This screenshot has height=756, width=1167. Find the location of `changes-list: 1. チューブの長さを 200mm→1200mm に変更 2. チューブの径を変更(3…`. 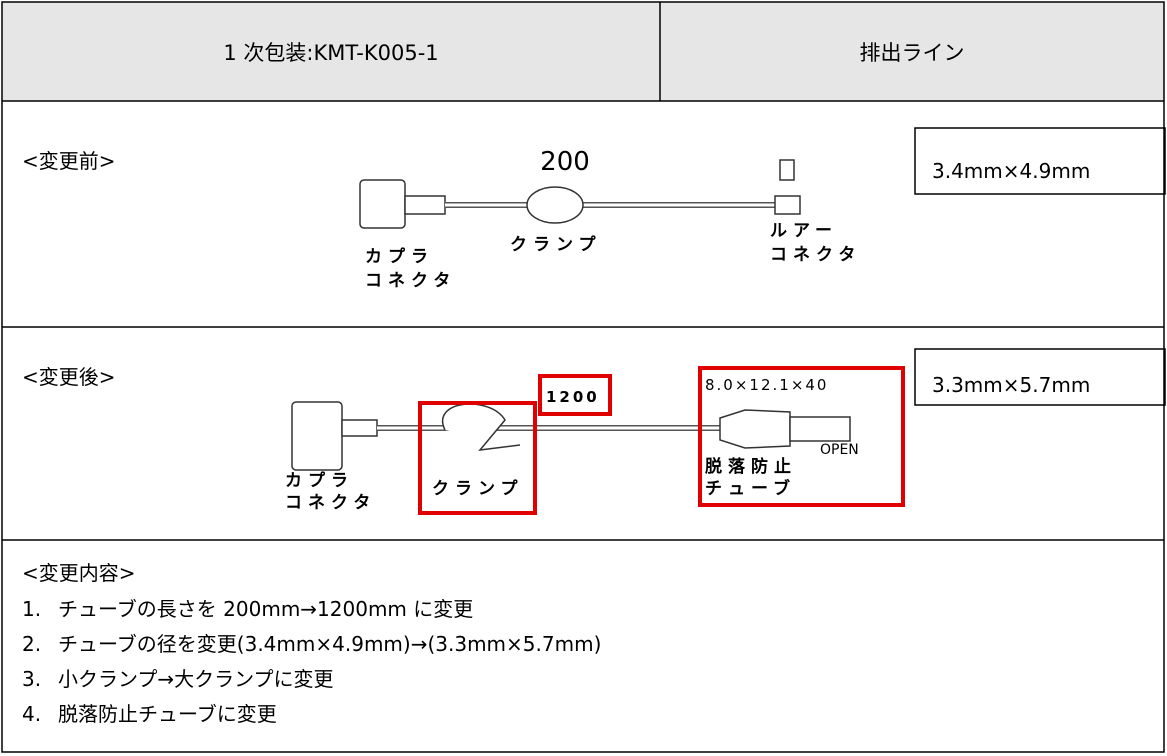

changes-list: 1. チューブの長さを 200mm→1200mm に変更 2. チューブの径を変更(3… is located at coordinates (311, 661).